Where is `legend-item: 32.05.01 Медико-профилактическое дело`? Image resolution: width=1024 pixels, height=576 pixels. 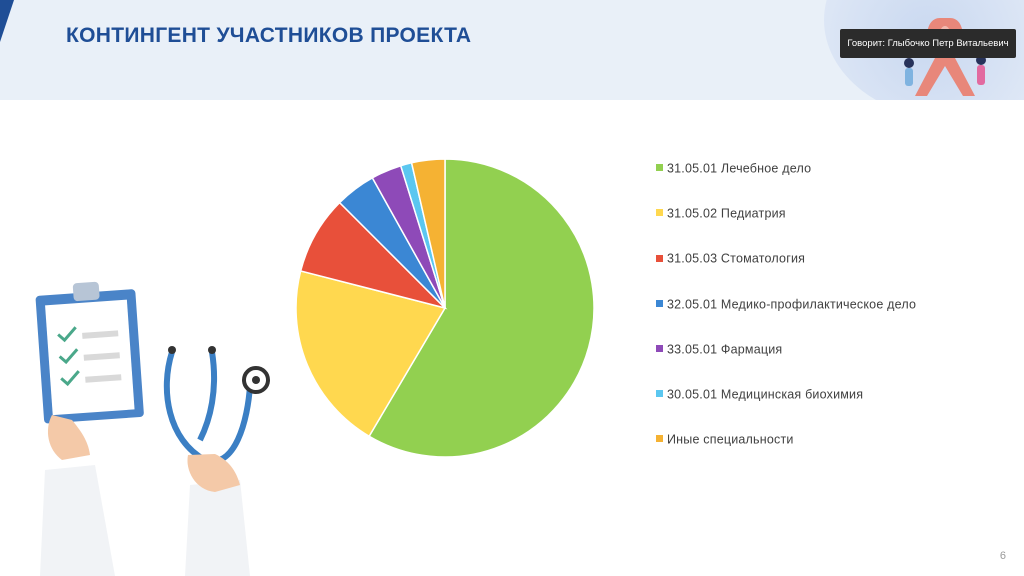 legend-item: 32.05.01 Медико-профилактическое дело is located at coordinates (786, 306).